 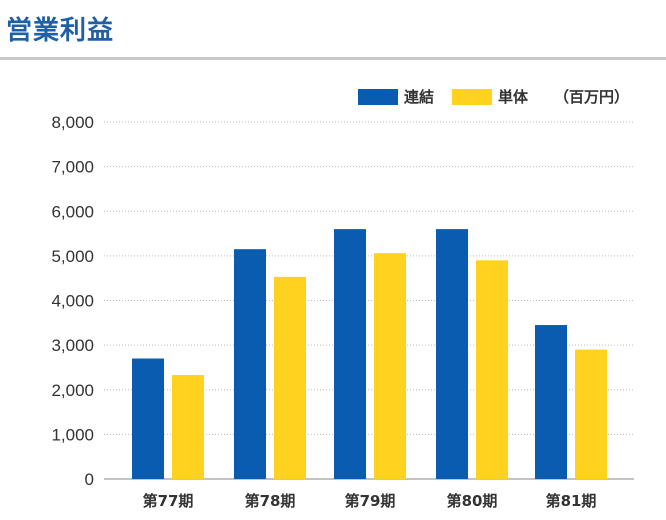 What do you see at coordinates (72, 345) in the screenshot?
I see `y-tick-label: 3,000` at bounding box center [72, 345].